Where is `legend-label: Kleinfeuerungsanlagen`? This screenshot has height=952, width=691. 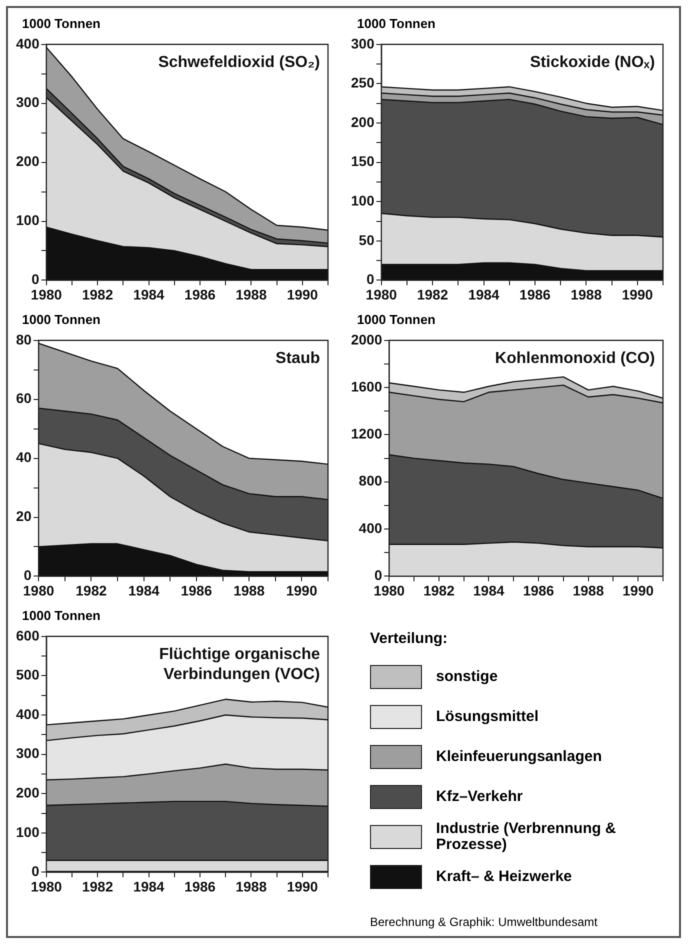 legend-label: Kleinfeuerungsanlagen is located at coordinates (519, 757).